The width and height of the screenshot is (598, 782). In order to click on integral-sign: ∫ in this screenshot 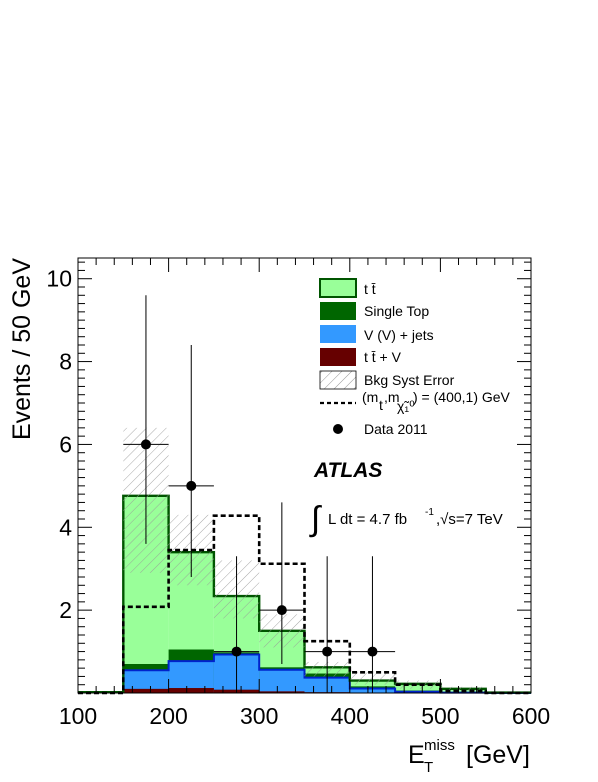, I will do `click(315, 519)`.